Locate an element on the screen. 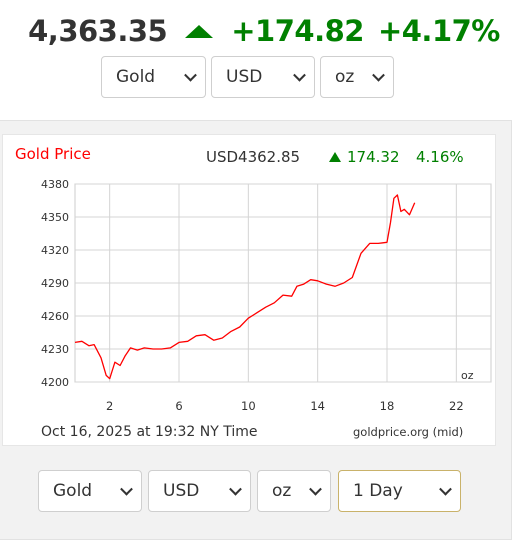  y-tick-label: 4260 is located at coordinates (55, 316).